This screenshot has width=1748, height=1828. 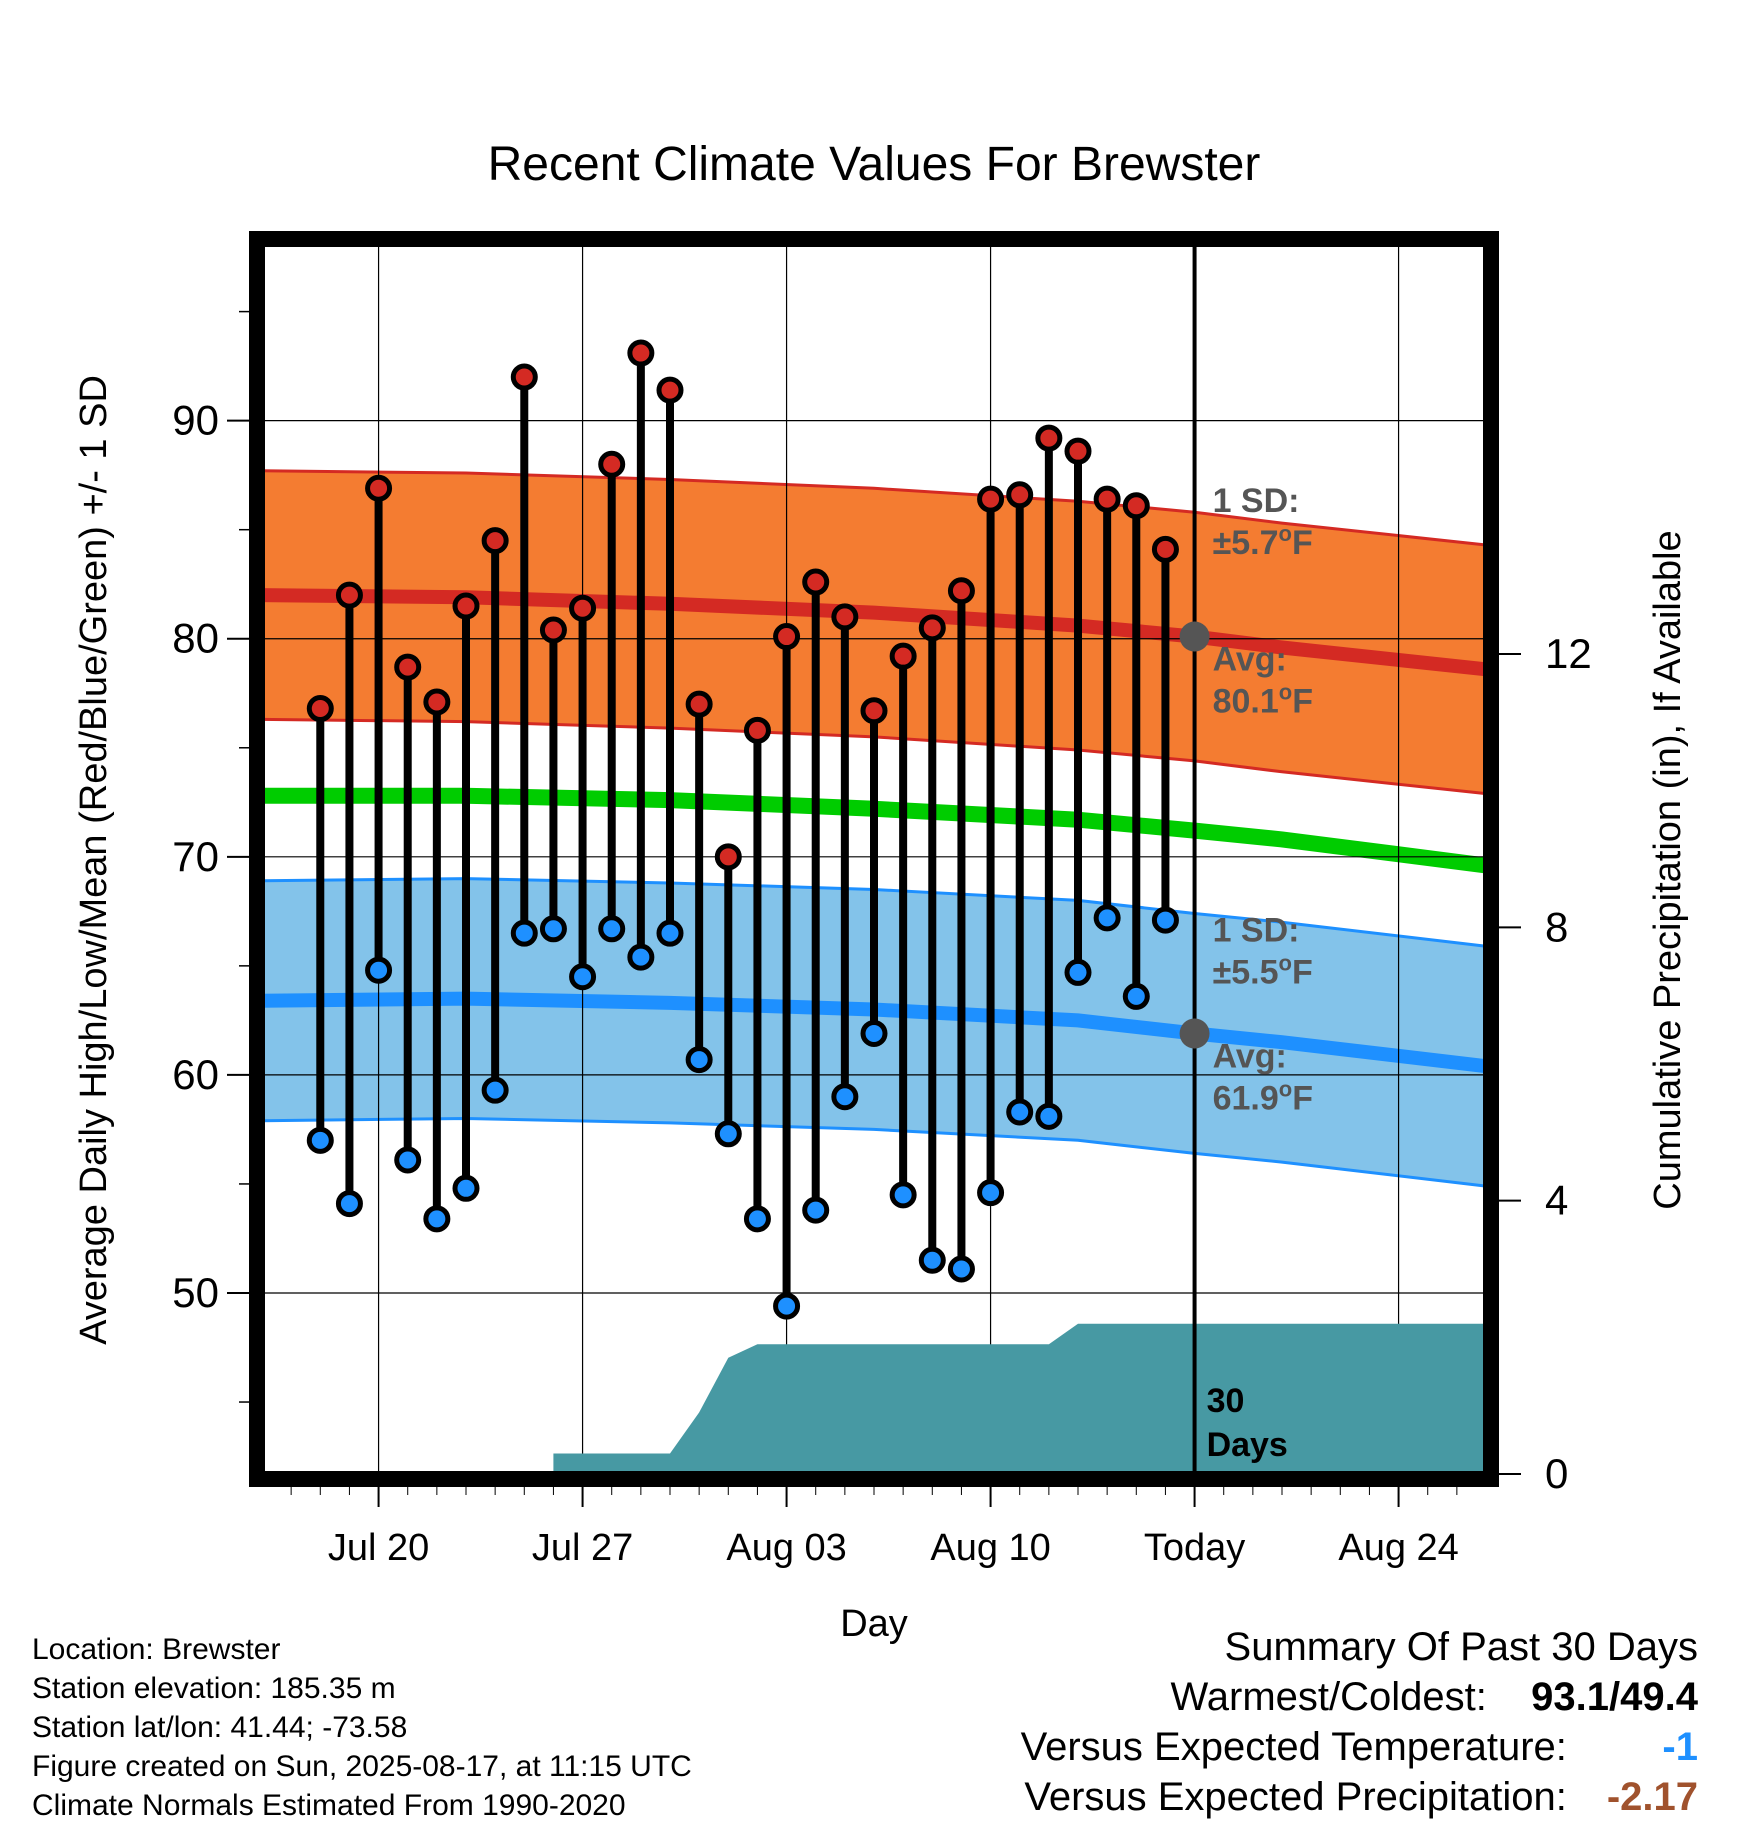 What do you see at coordinates (1256, 931) in the screenshot?
I see `low-sd-label: 1 SD:` at bounding box center [1256, 931].